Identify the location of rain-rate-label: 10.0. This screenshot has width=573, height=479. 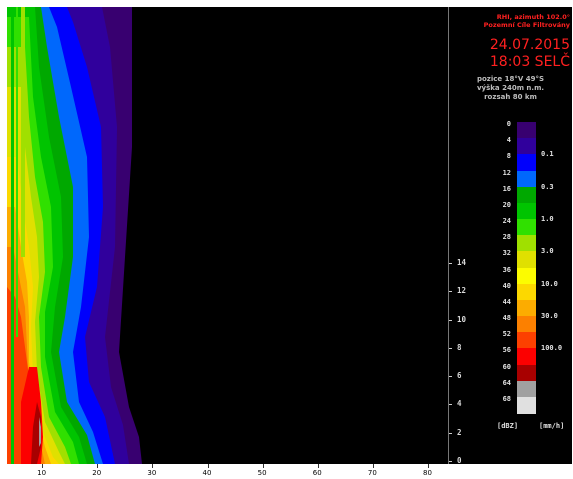
(549, 283).